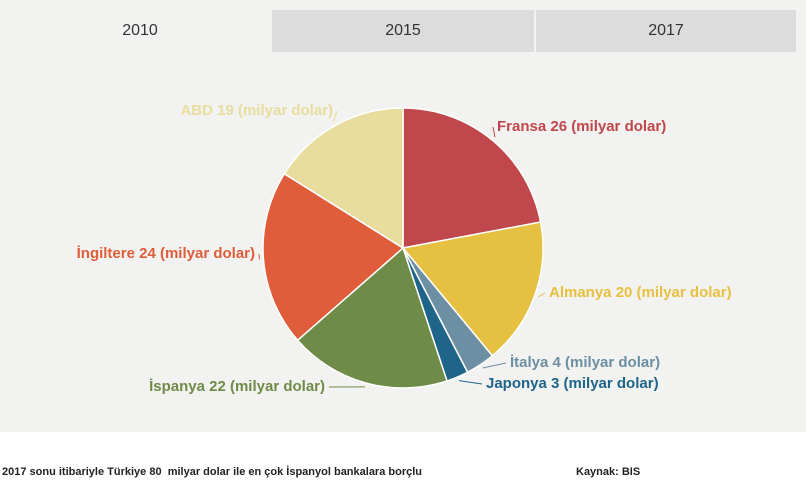  What do you see at coordinates (581, 126) in the screenshot?
I see `data-label: Fransa 26 (milyar dolar)` at bounding box center [581, 126].